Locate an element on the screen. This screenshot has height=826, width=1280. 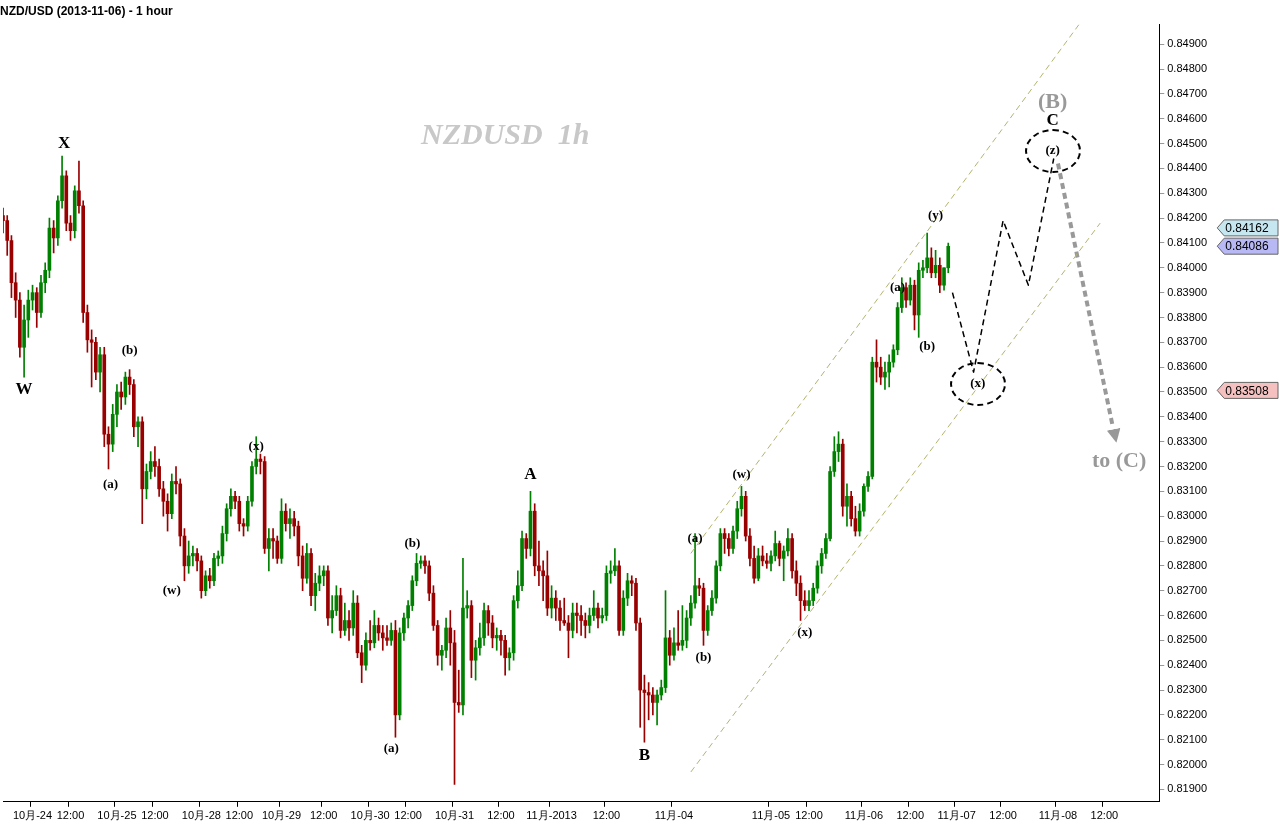
annotation: (y) is located at coordinates (936, 214).